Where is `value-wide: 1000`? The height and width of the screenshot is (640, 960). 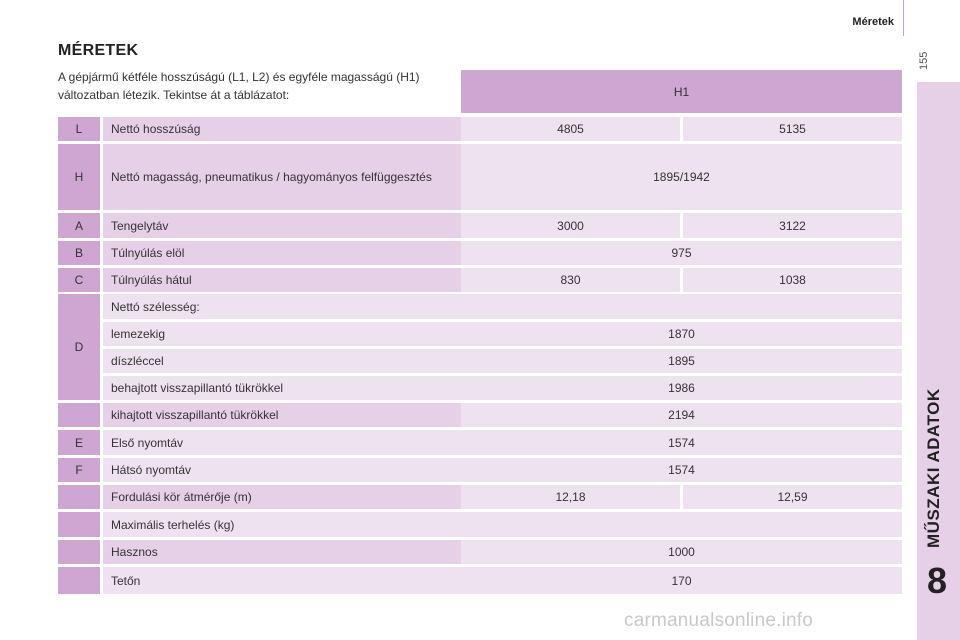
value-wide: 1000 is located at coordinates (681, 552).